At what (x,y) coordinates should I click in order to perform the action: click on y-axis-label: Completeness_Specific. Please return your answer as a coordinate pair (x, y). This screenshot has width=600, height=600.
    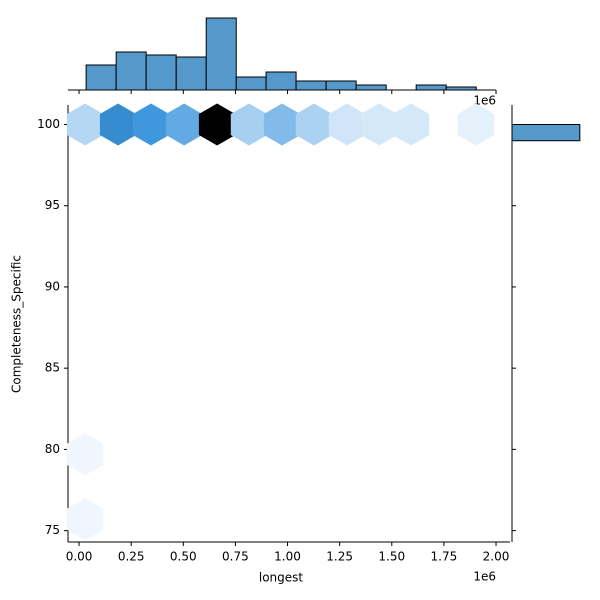
    Looking at the image, I should click on (17, 324).